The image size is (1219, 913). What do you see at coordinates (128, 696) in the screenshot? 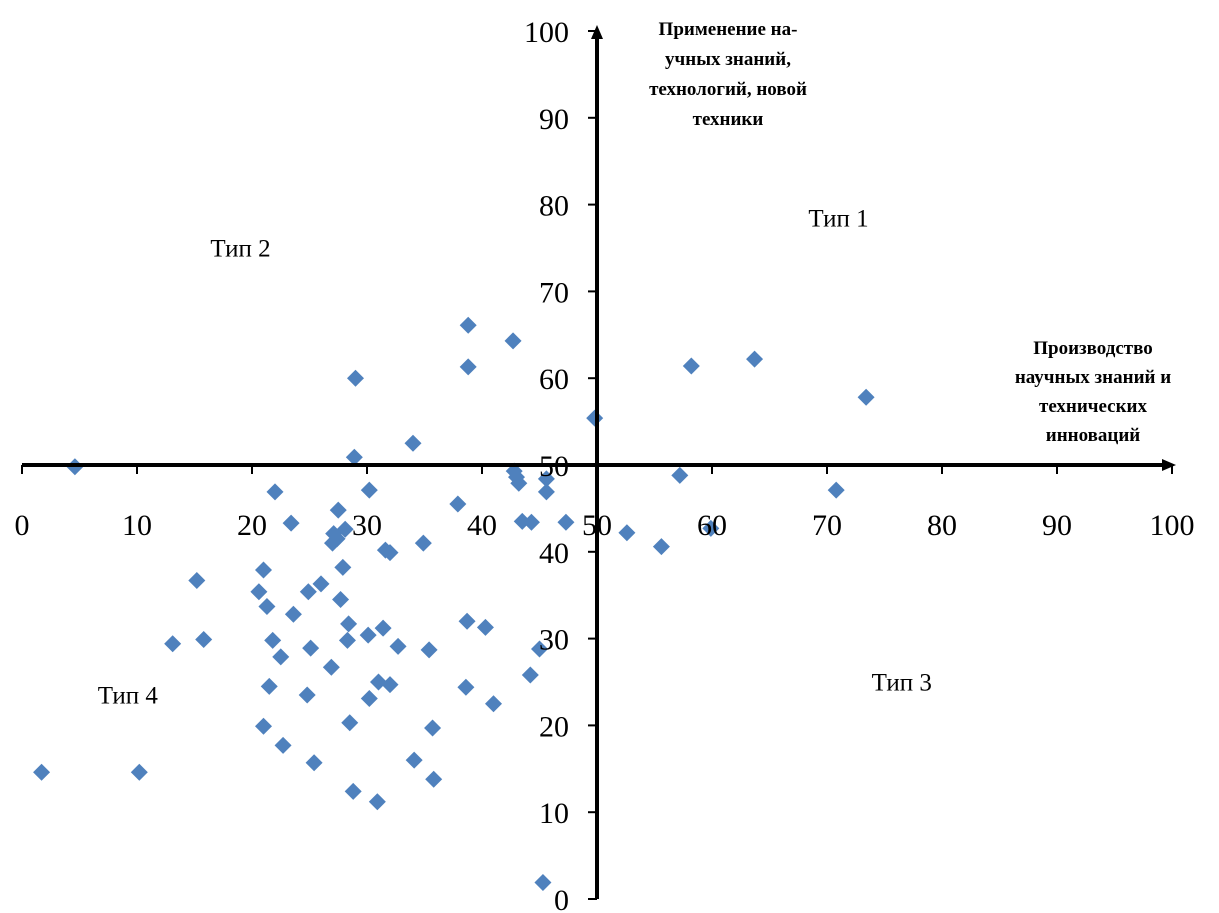
I see `quadrant-label-q4: Тип 4` at bounding box center [128, 696].